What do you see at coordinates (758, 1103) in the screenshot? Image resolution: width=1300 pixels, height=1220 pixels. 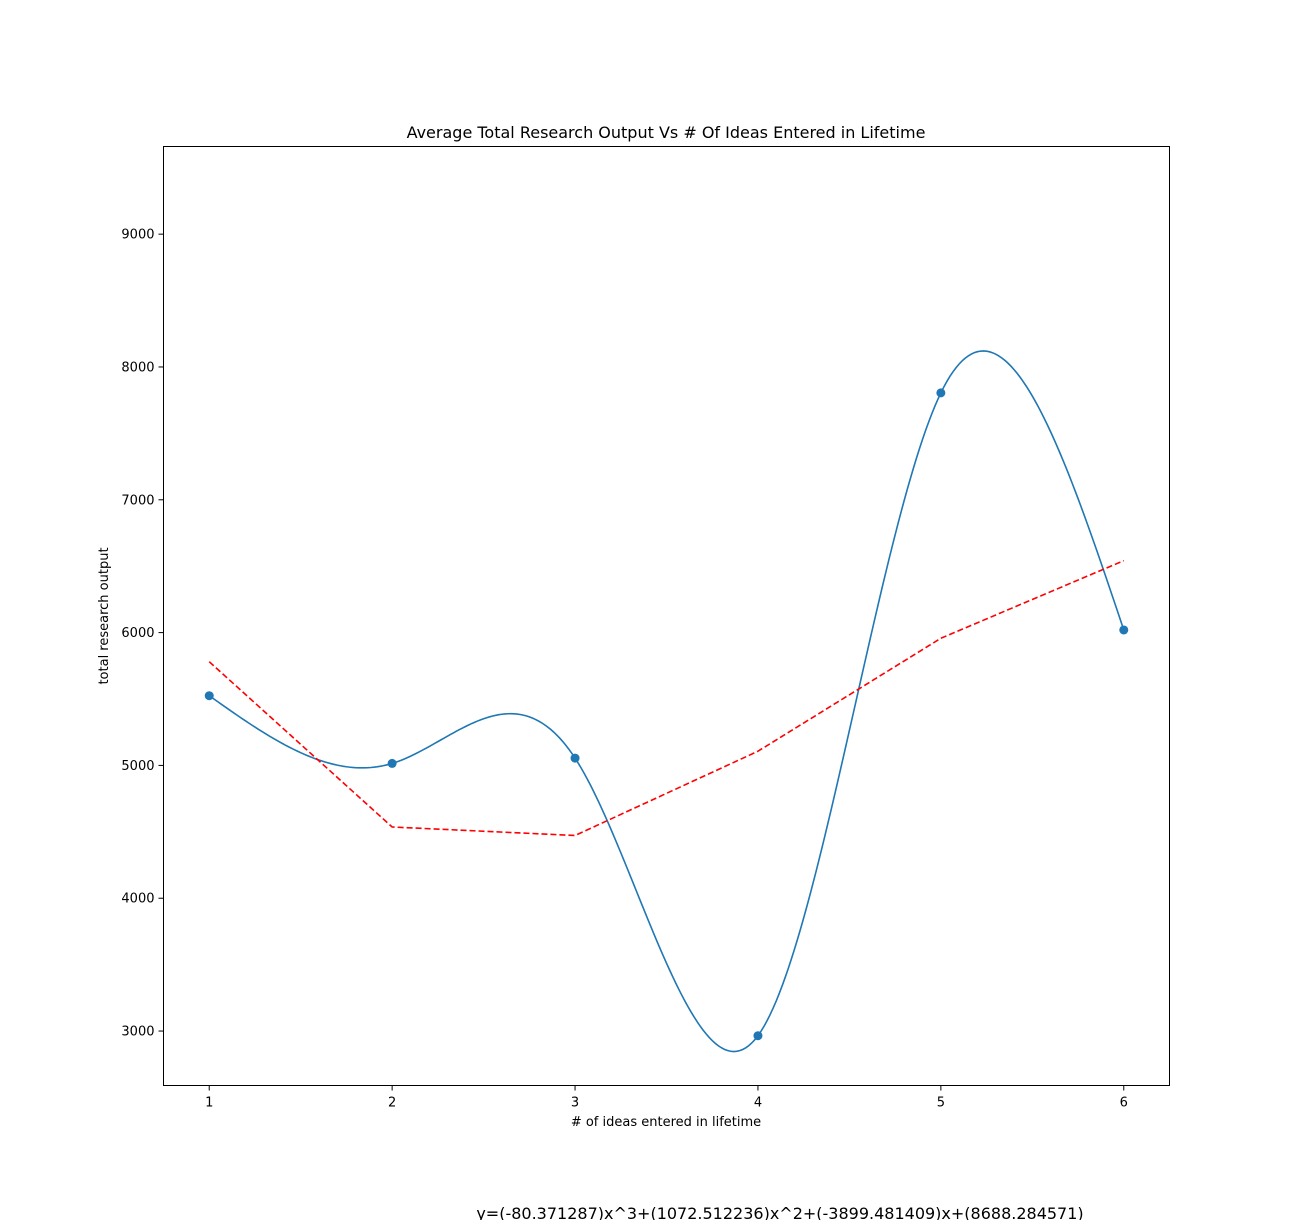 I see `x-tick-label-4: 4` at bounding box center [758, 1103].